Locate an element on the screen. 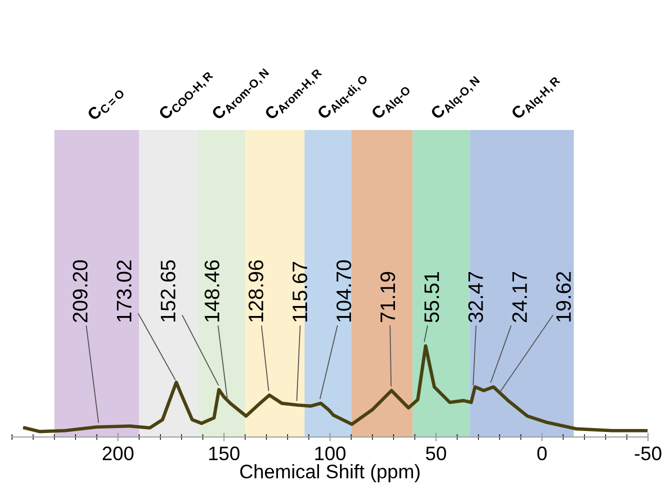 This screenshot has height=500, width=666. band-label: C$_{Alq-O}$ is located at coordinates (391, 102).